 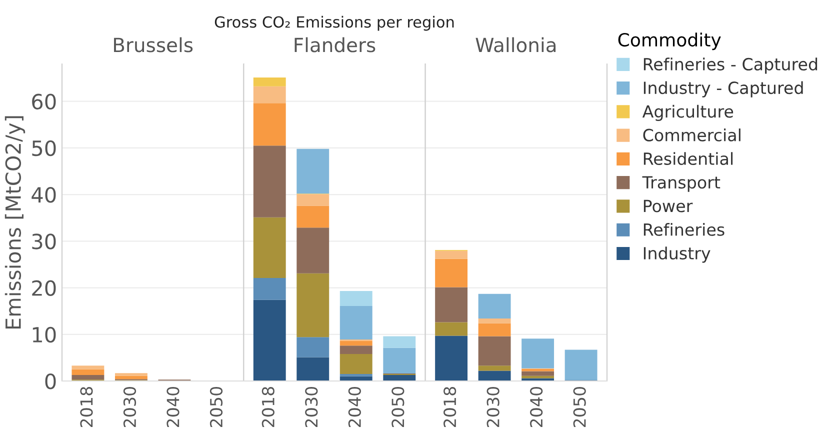 What do you see at coordinates (44, 242) in the screenshot?
I see `y-tick-label: 30` at bounding box center [44, 242].